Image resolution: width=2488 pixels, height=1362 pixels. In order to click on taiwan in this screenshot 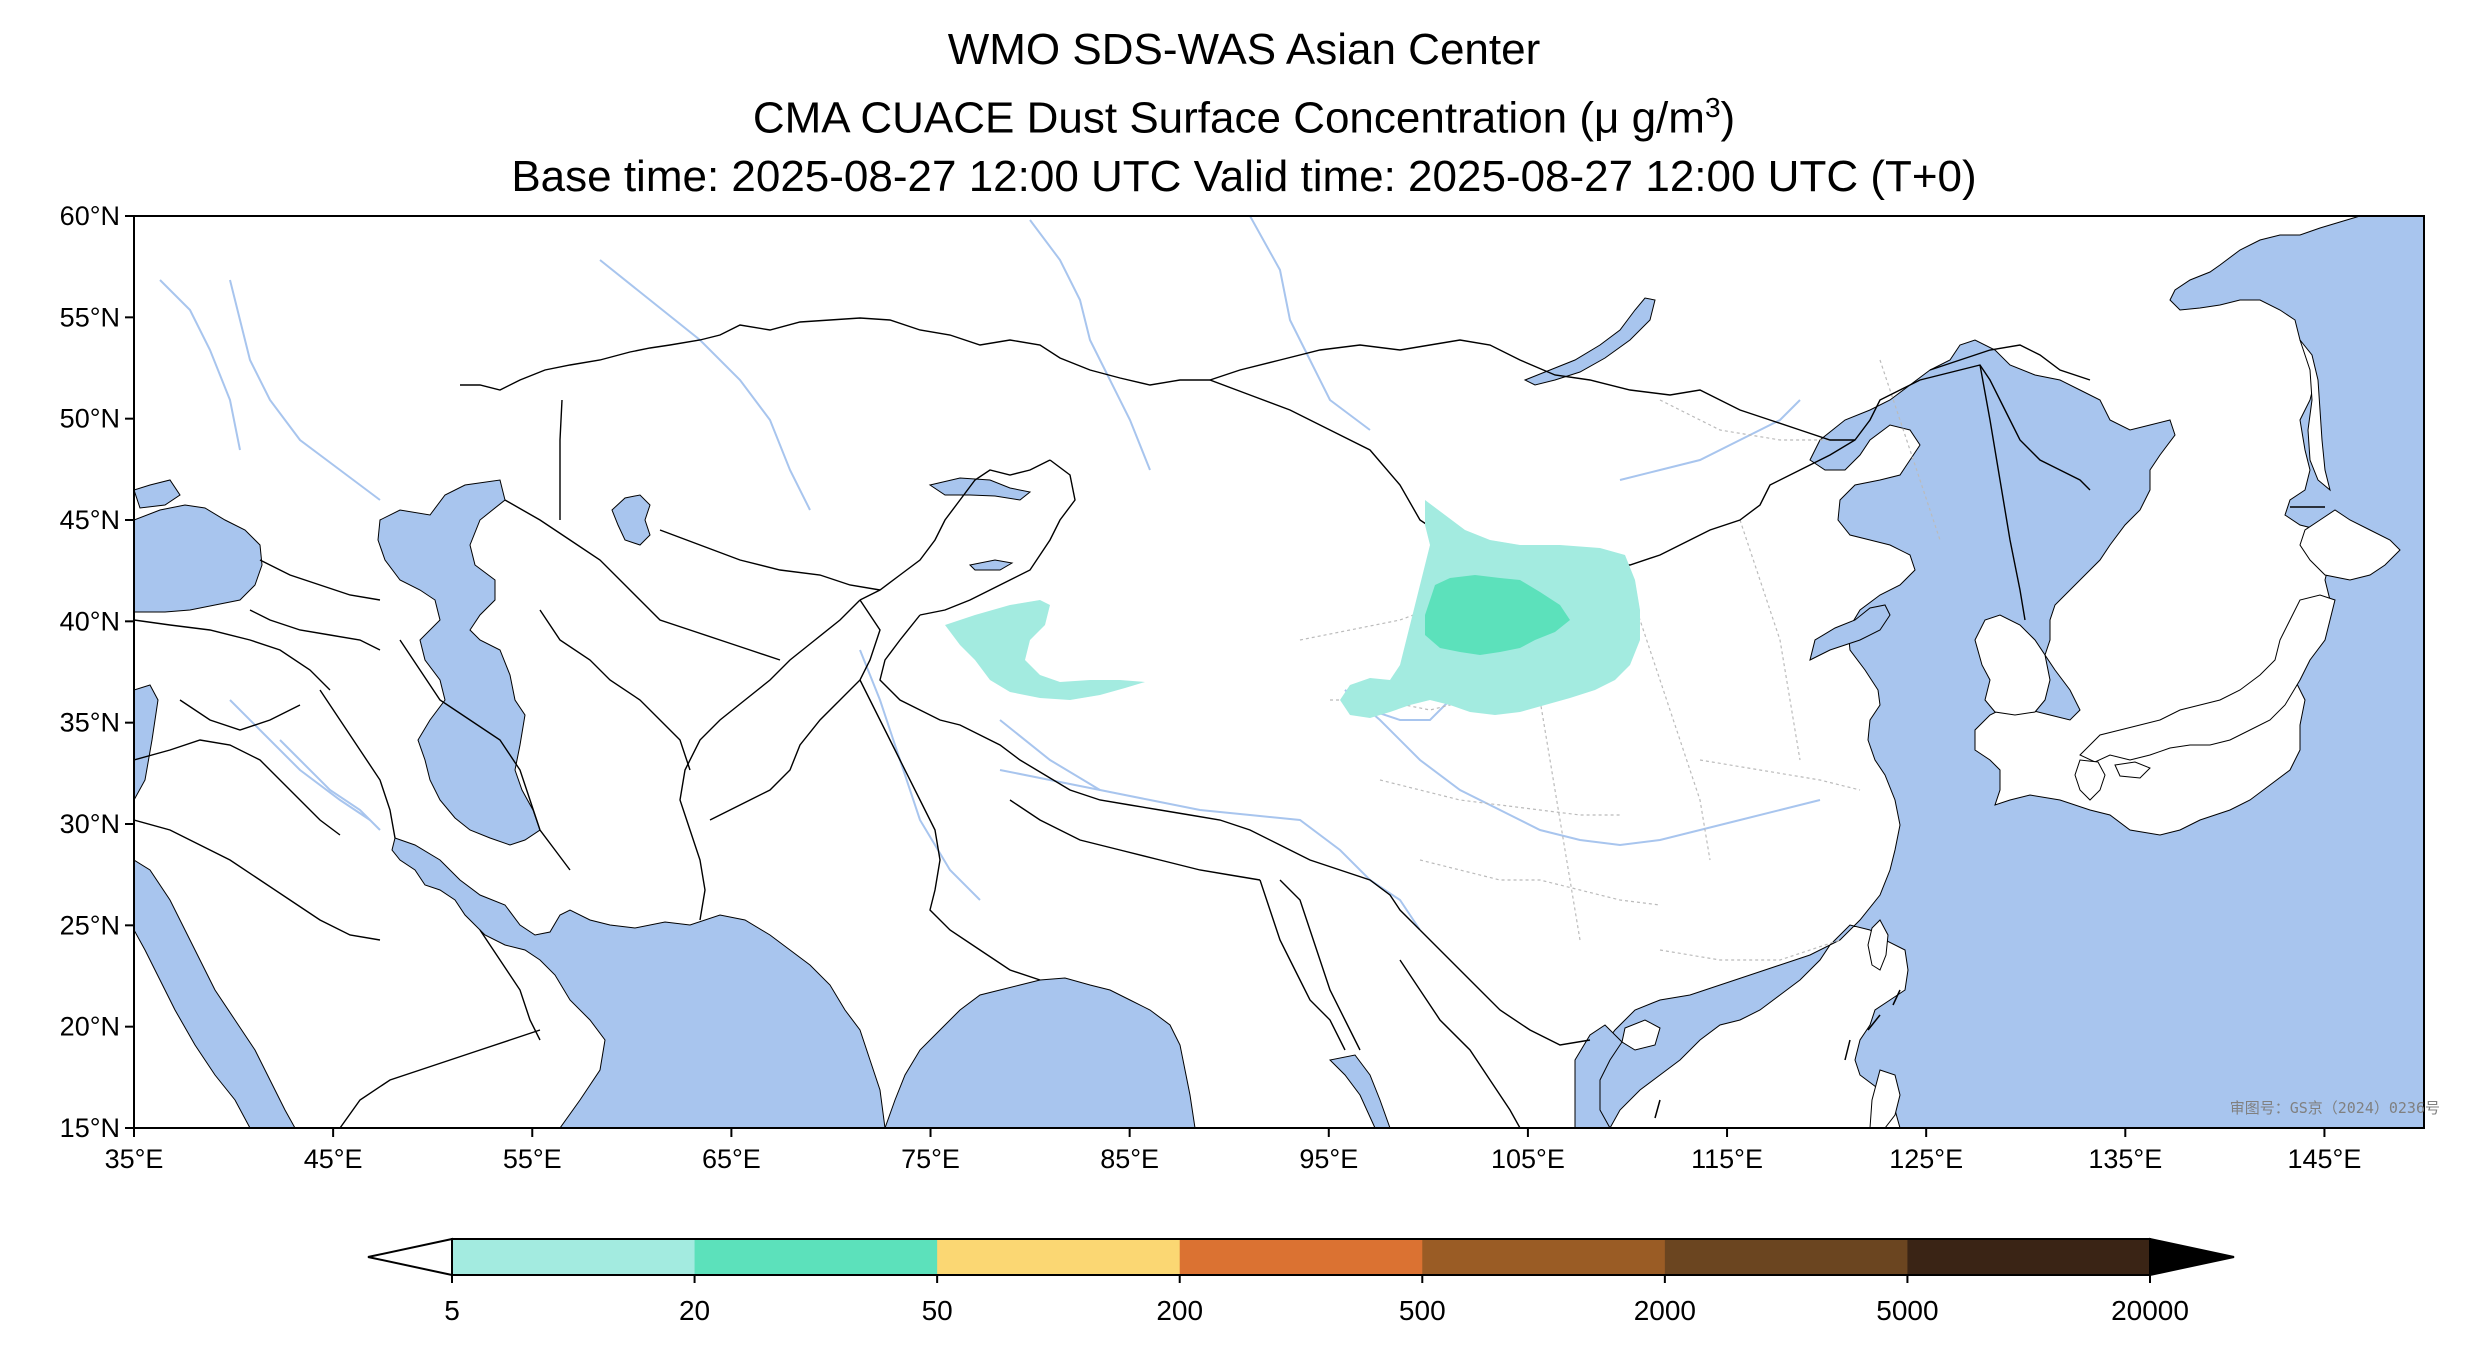, I will do `click(1878, 945)`.